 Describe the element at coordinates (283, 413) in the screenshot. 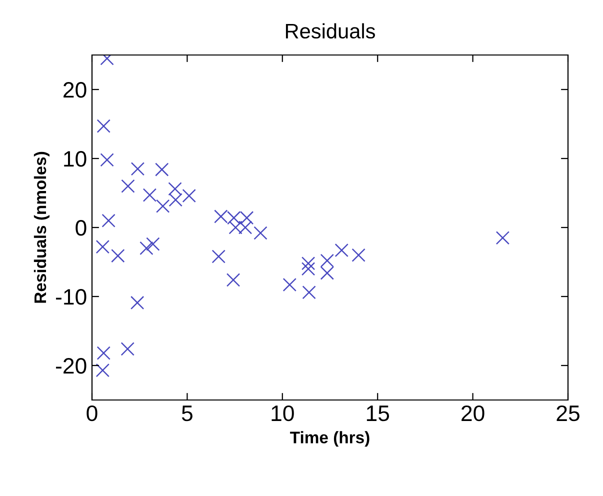

I see `x-tick-label: 10` at that location.